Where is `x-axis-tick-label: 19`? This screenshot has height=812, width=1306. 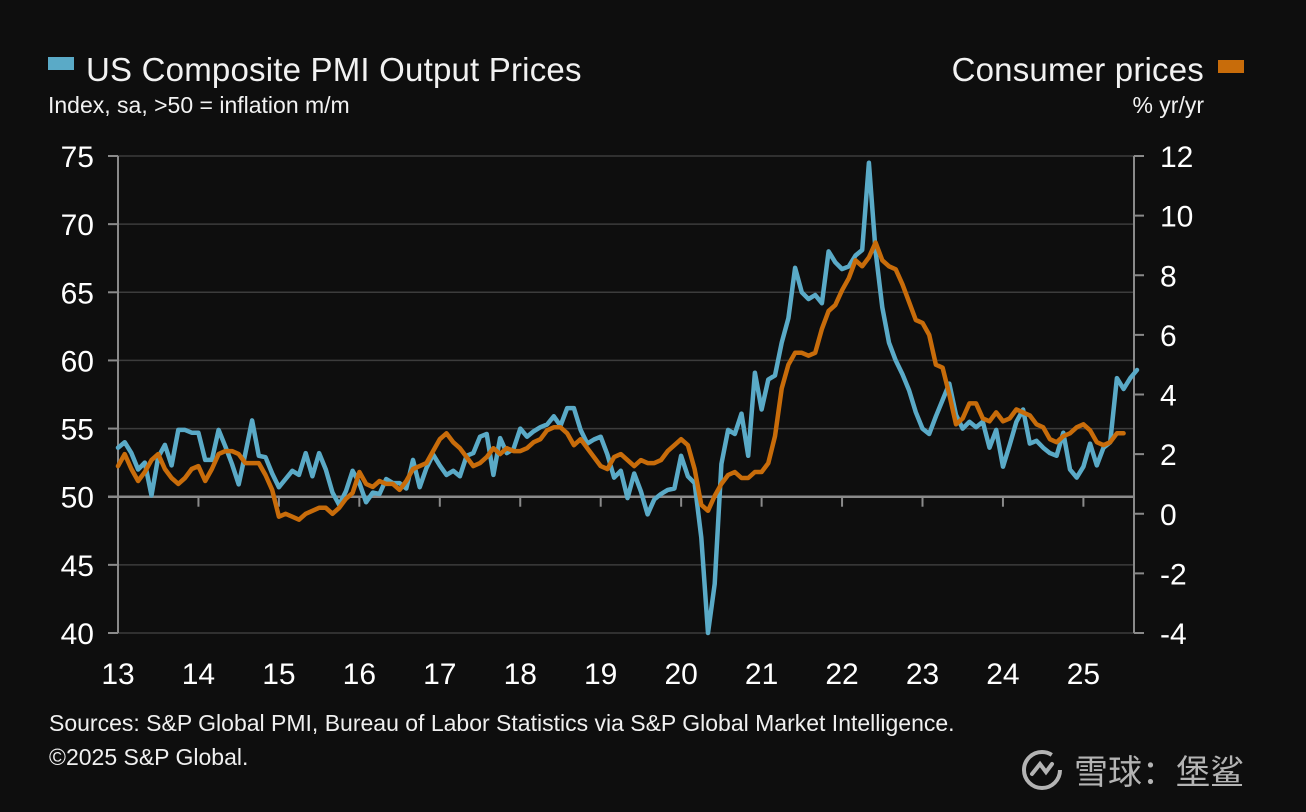 x-axis-tick-label: 19 is located at coordinates (600, 674).